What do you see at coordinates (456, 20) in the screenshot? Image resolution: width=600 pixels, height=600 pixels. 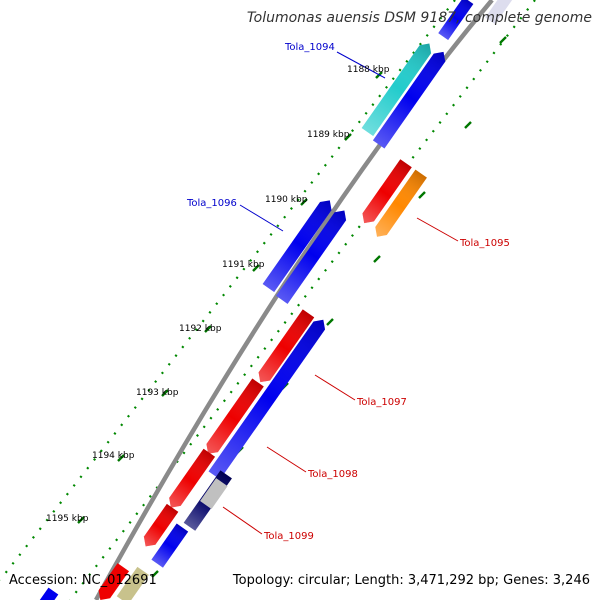 I see `gene-top-forward` at bounding box center [456, 20].